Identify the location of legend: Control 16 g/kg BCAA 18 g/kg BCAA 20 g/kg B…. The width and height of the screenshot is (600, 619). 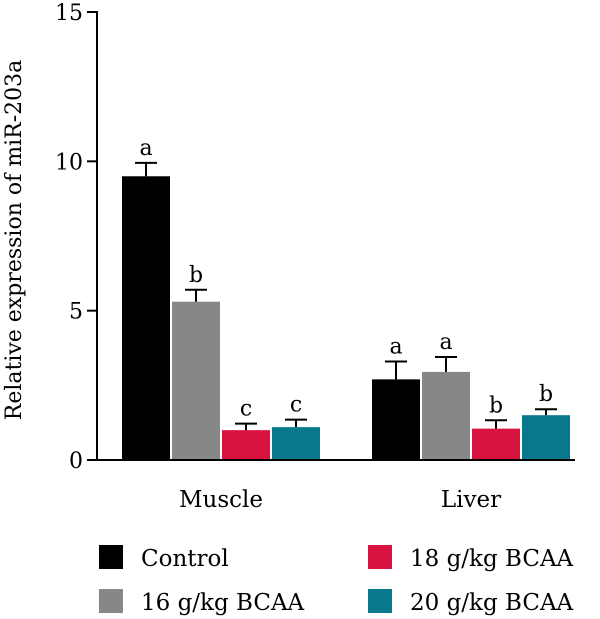
(336, 580).